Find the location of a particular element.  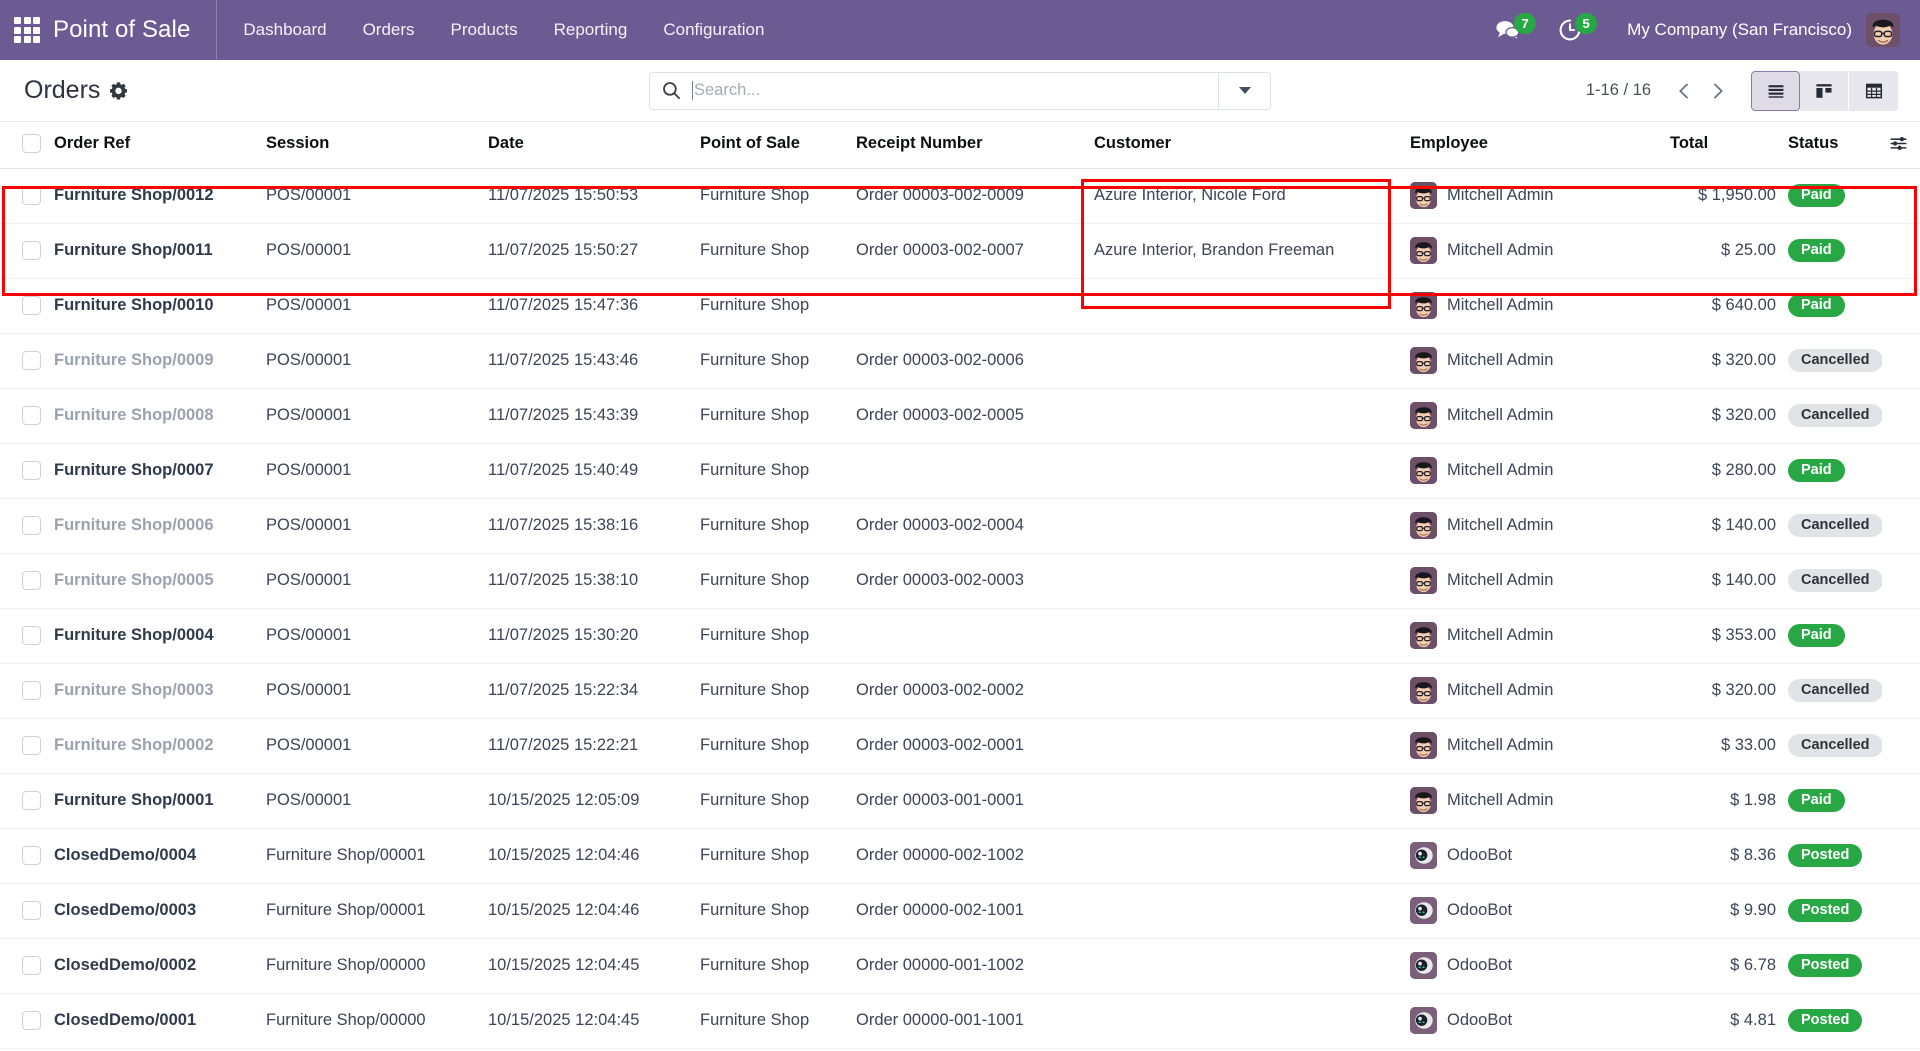

cell-customer is located at coordinates (1252, 306).